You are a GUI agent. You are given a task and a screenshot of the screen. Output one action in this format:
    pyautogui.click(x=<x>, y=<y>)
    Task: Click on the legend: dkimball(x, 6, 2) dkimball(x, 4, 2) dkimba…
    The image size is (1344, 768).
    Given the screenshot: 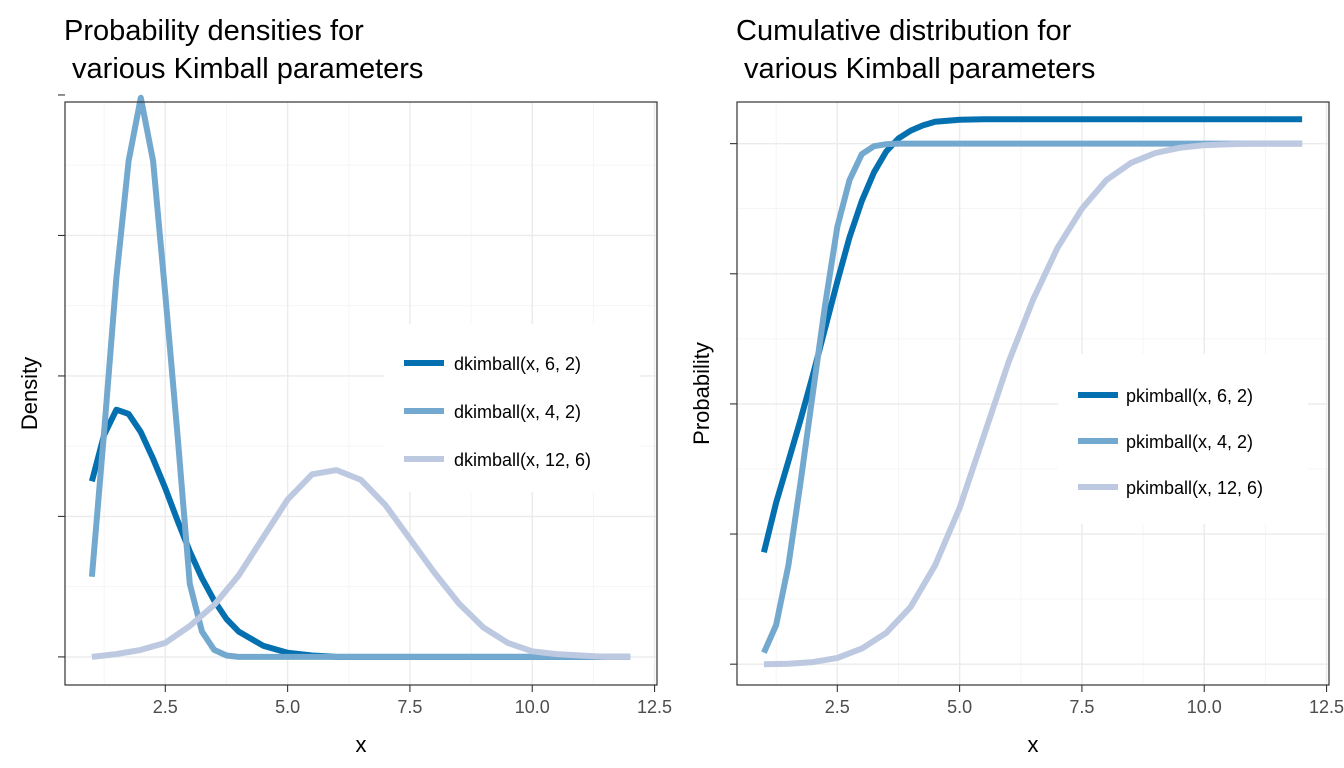 What is the action you would take?
    pyautogui.click(x=512, y=408)
    